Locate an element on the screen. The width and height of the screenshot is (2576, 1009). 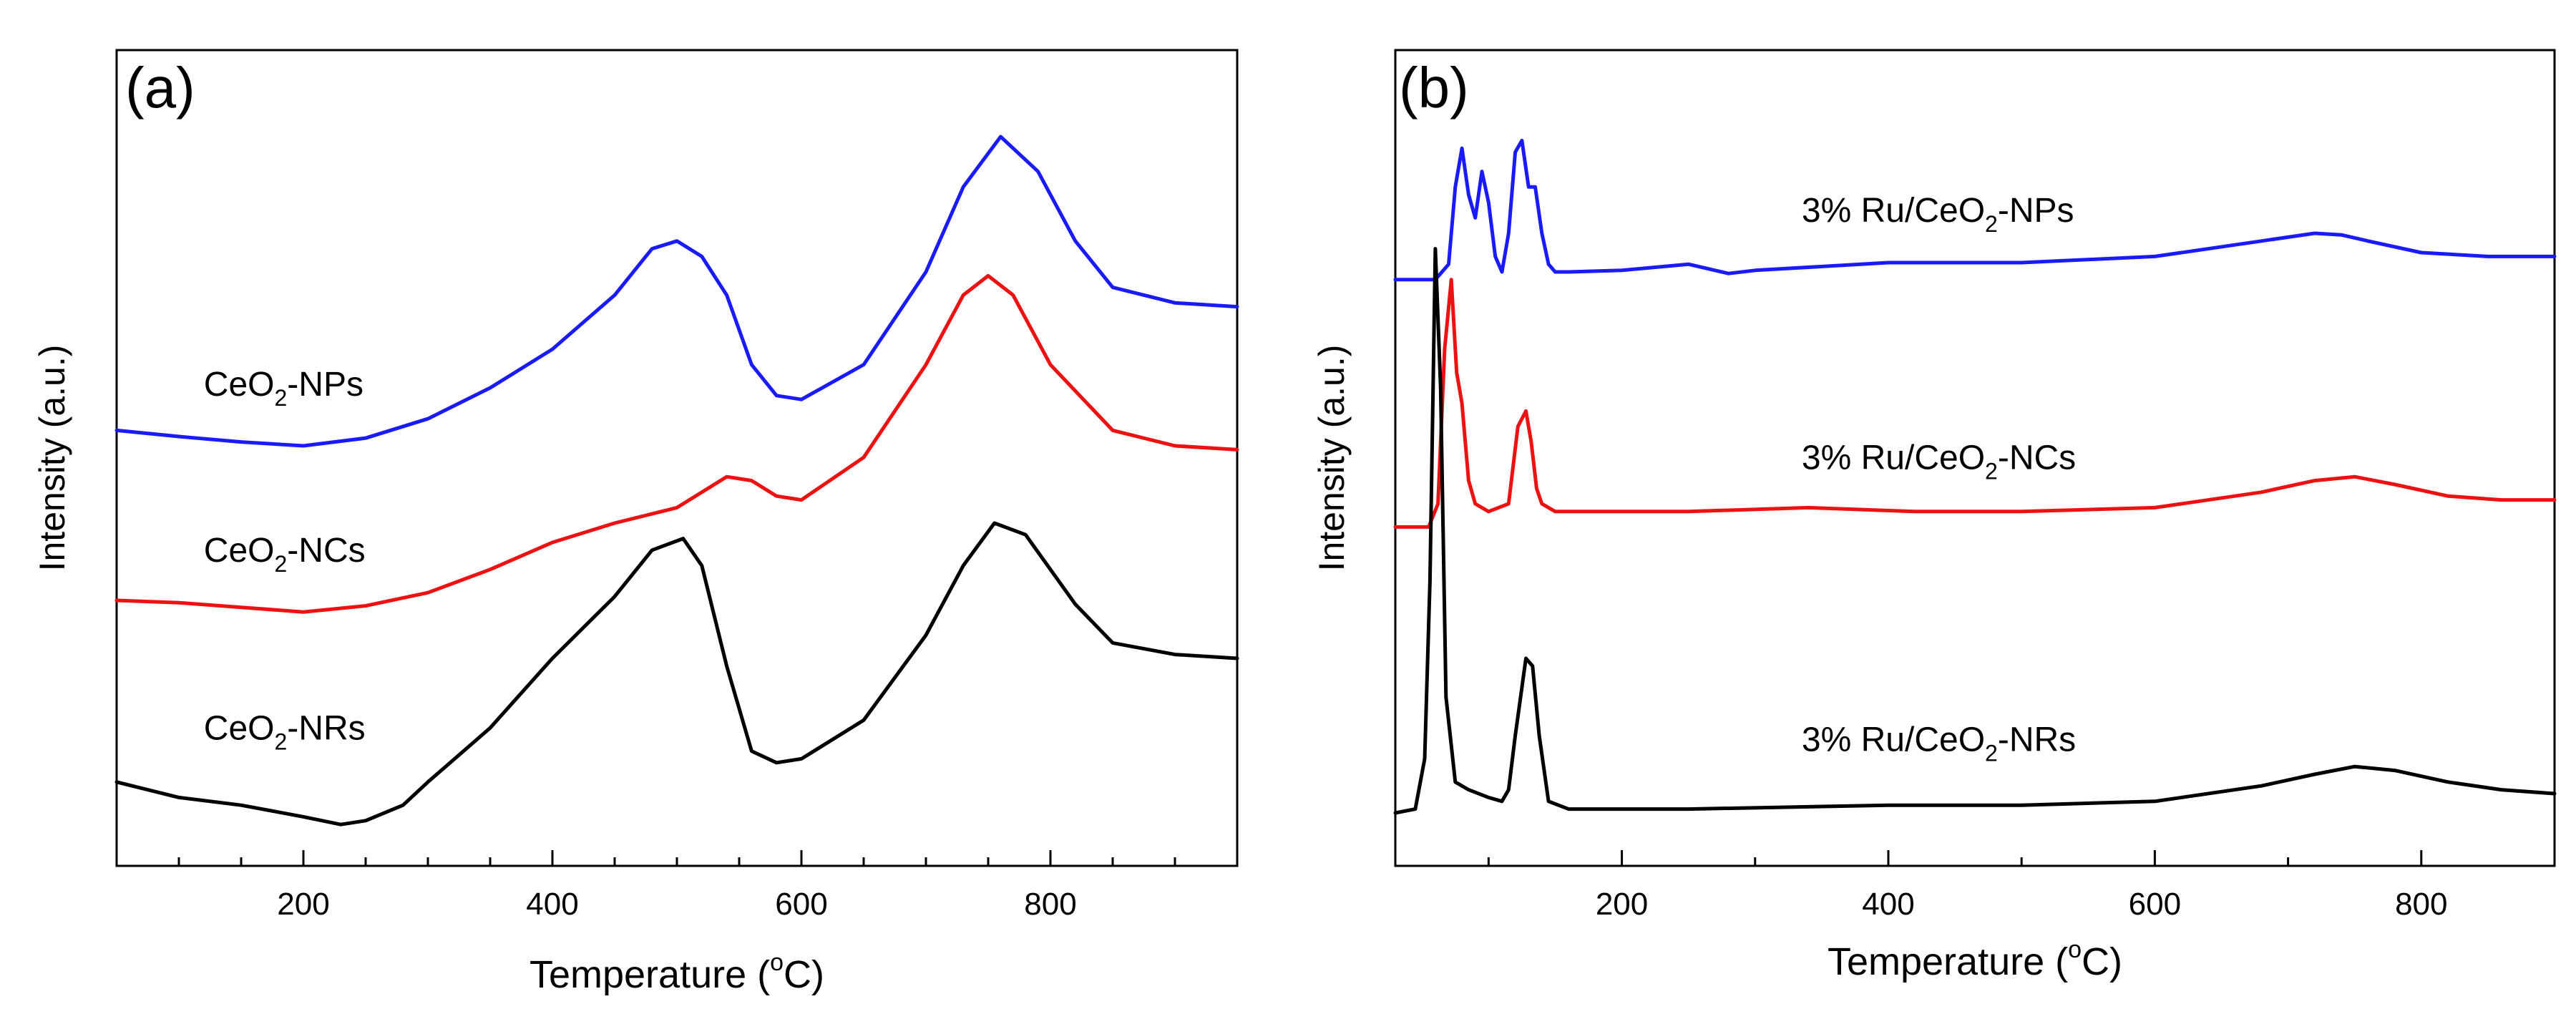
panel-a-x-ticks: 200 400 600 800 is located at coordinates (677, 886).